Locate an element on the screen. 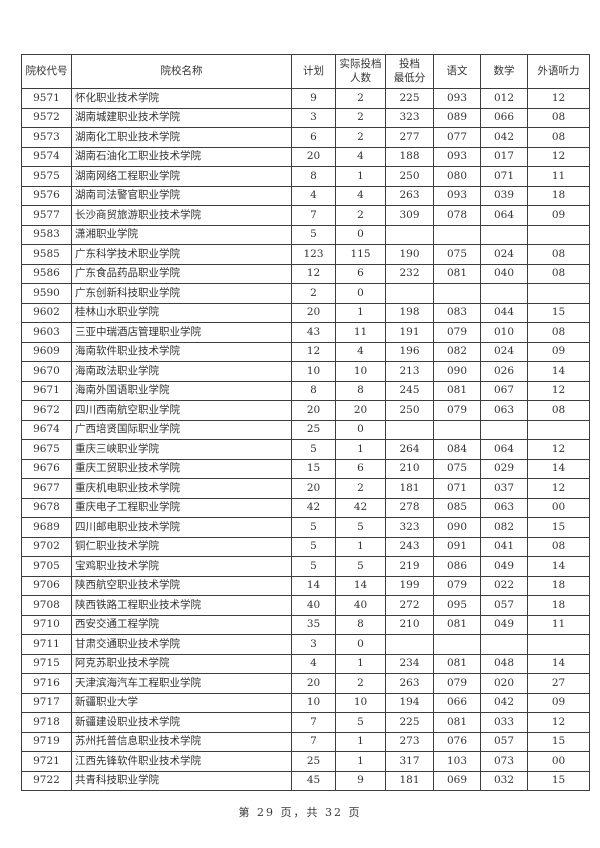  plan-cell: 5 is located at coordinates (313, 566).